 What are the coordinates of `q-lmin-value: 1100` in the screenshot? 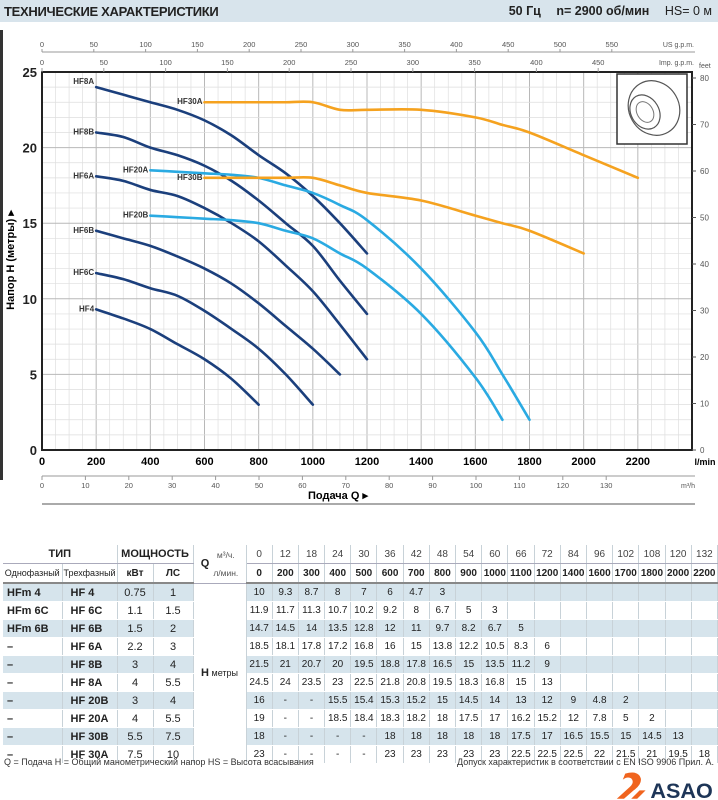 It's located at (521, 573).